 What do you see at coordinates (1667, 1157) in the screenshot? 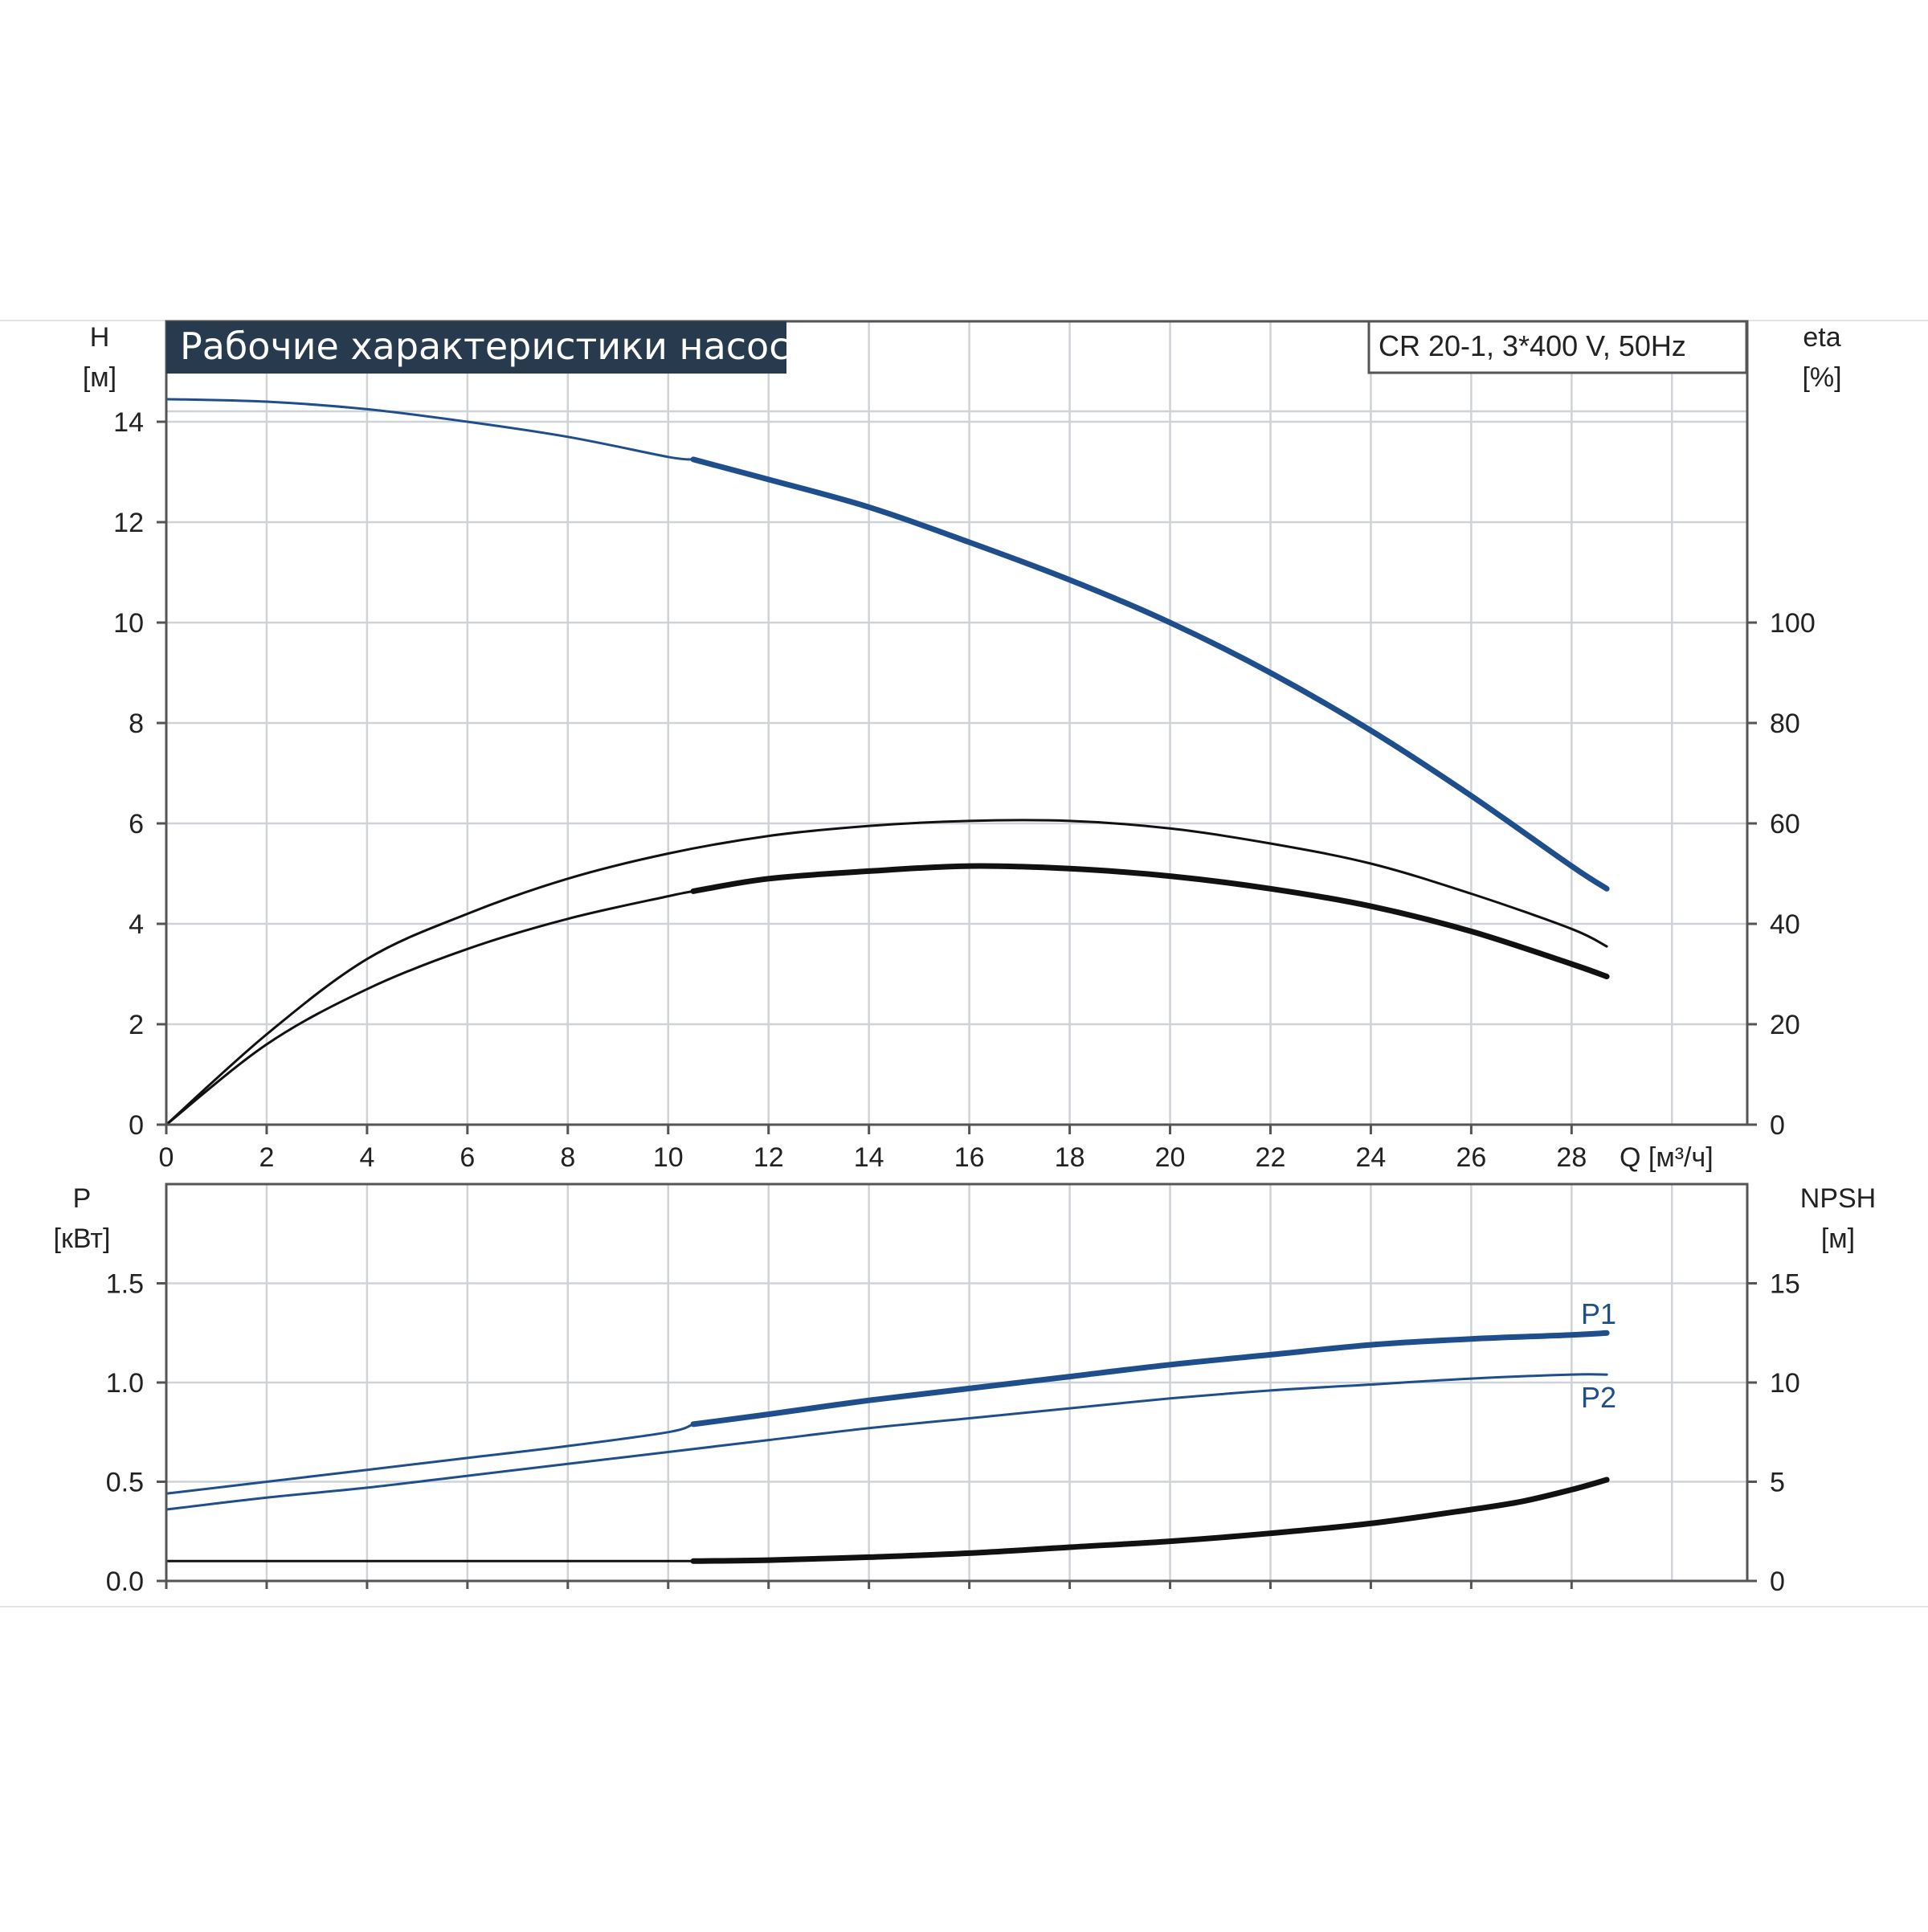
I see `q-axis-label: Q [м³/ч]` at bounding box center [1667, 1157].